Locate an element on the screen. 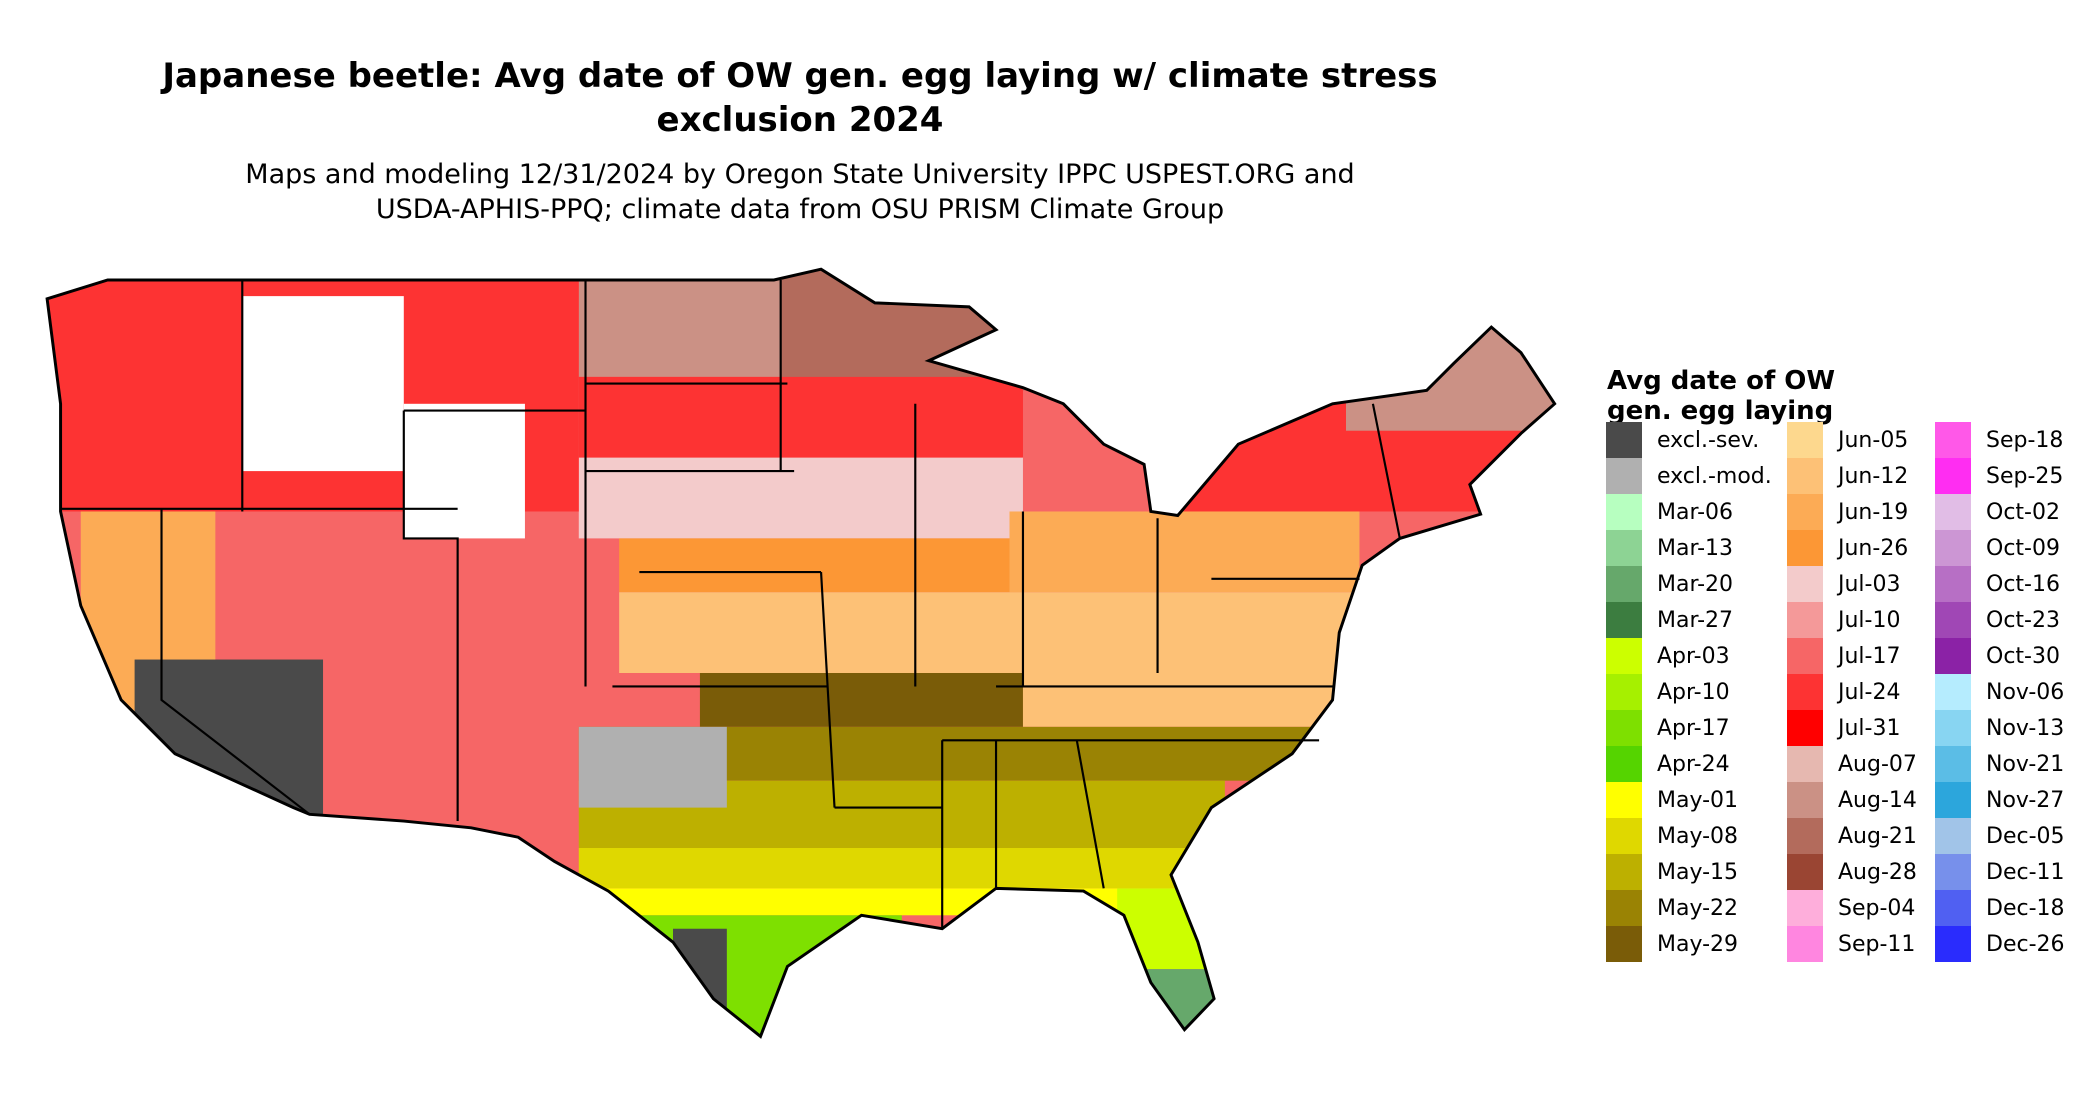 This screenshot has width=2100, height=1116. legend-label: Mar-13 is located at coordinates (1695, 548).